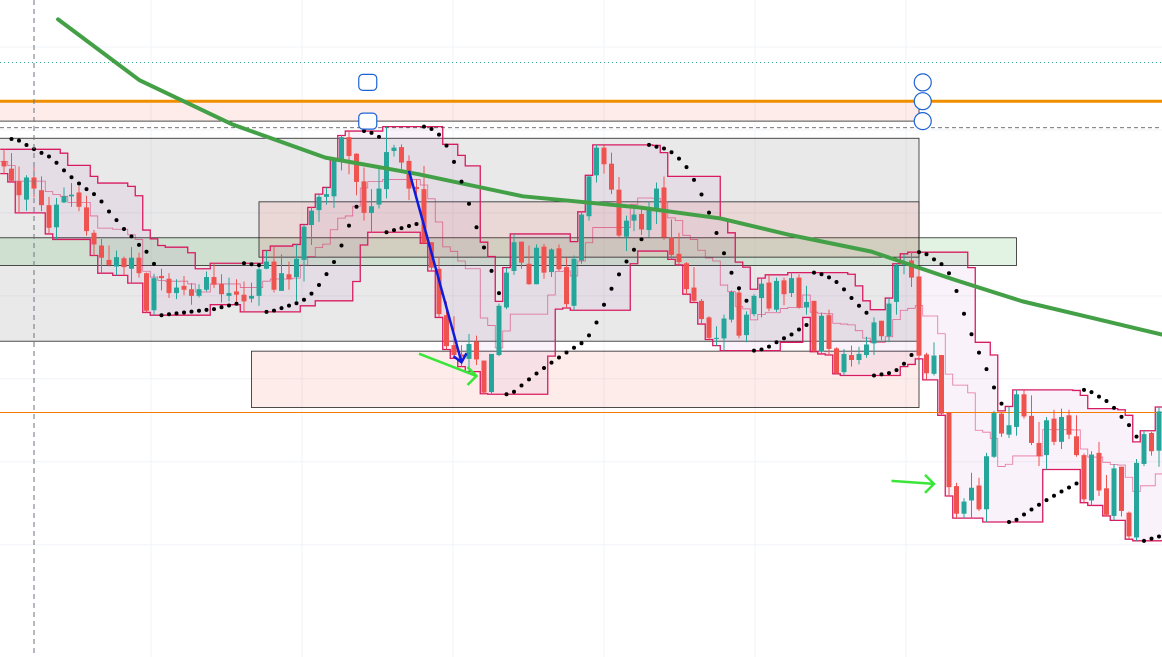 The image size is (1162, 657). I want to click on drawing-handles, so click(645, 102).